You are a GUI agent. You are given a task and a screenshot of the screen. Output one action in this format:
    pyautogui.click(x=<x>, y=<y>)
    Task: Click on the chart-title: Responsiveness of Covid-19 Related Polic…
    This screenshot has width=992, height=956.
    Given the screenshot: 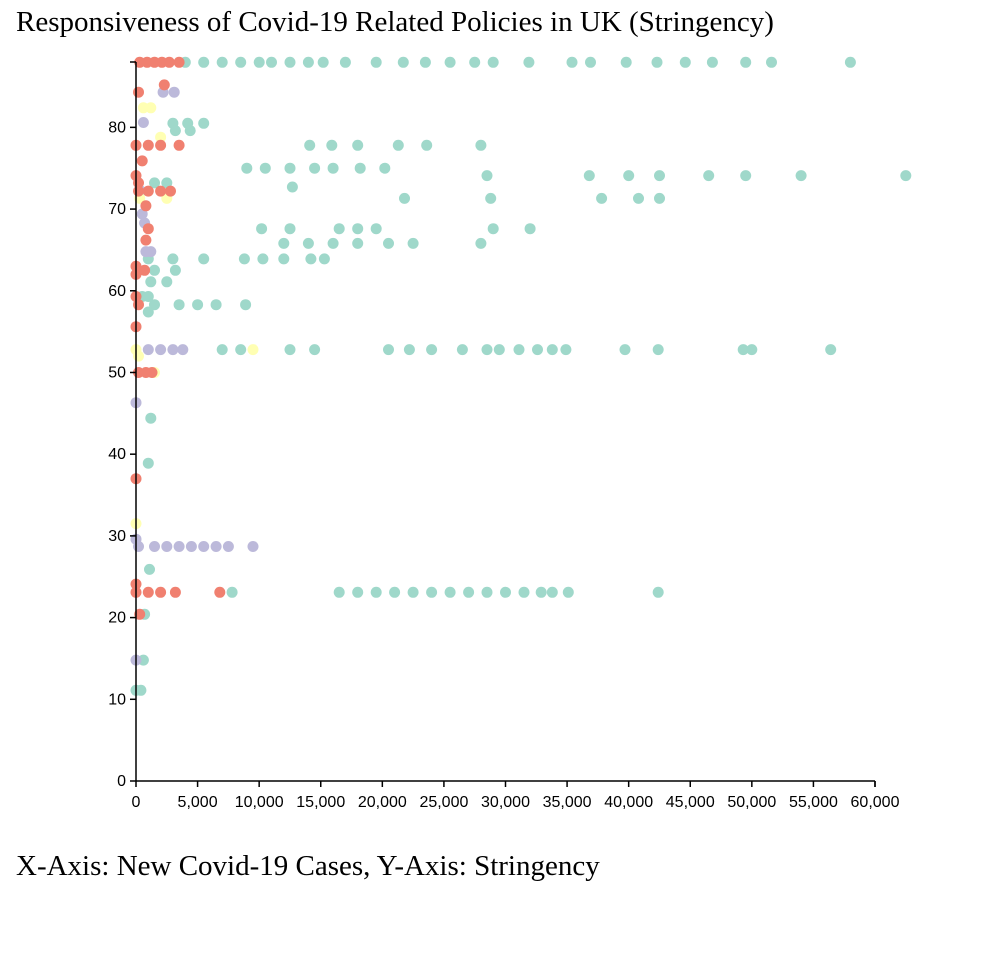 What is the action you would take?
    pyautogui.click(x=395, y=22)
    